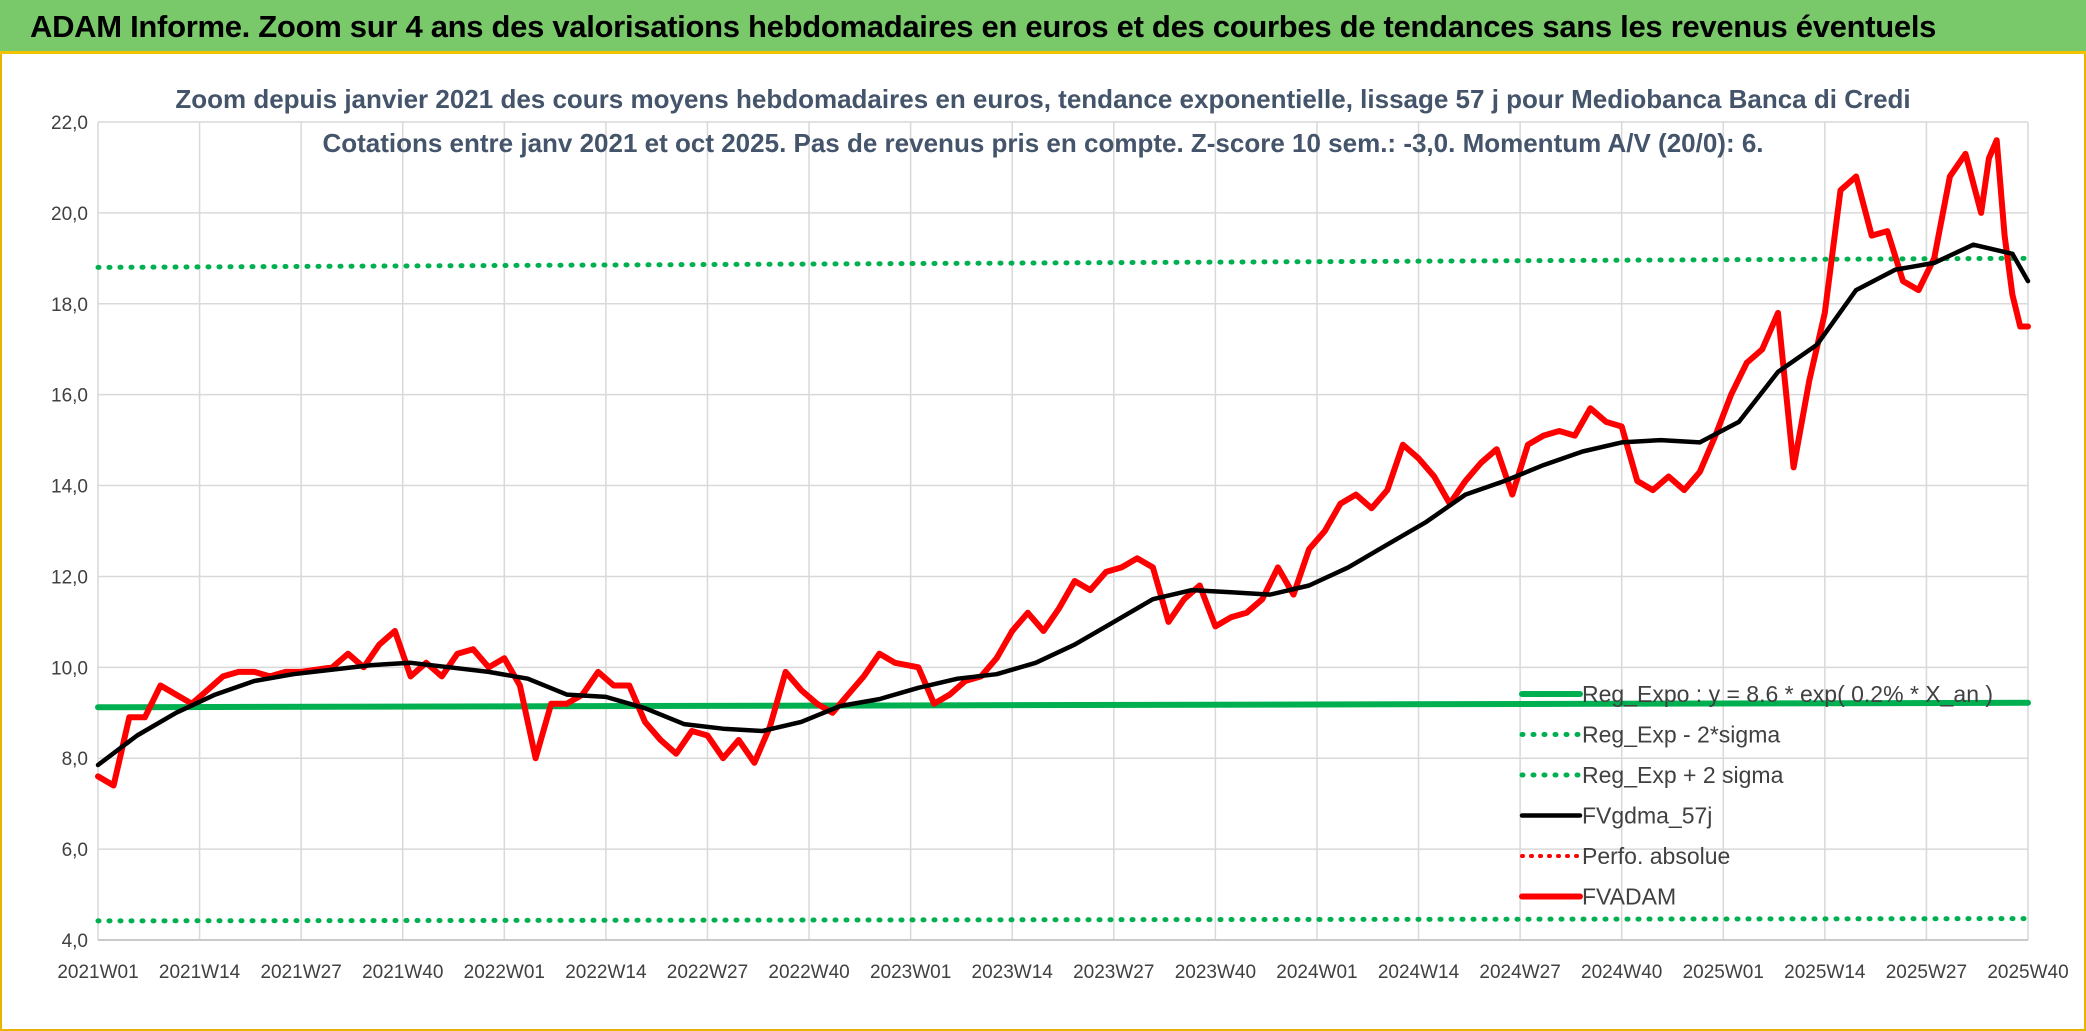 This screenshot has height=1031, width=2086. What do you see at coordinates (1629, 897) in the screenshot?
I see `legend-label: FVADAM` at bounding box center [1629, 897].